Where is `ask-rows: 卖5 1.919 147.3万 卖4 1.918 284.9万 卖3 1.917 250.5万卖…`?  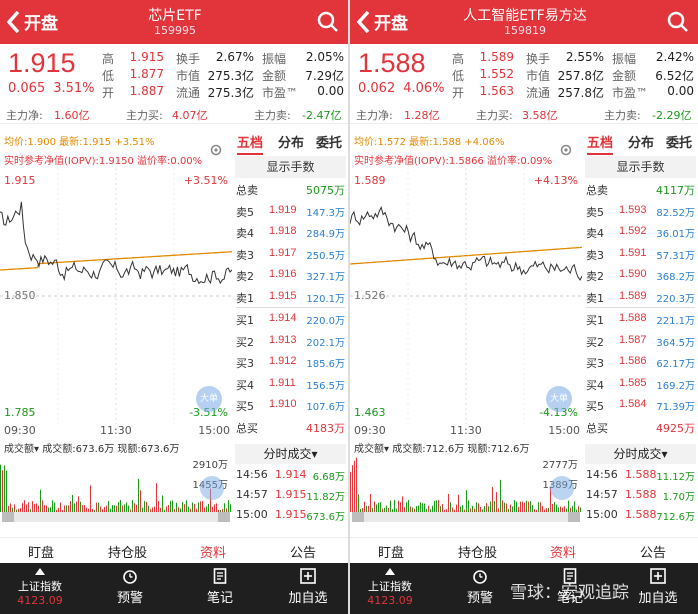 ask-rows: 卖5 1.919 147.3万 卖4 1.918 284.9万 卖3 1.917 250.5万卖… is located at coordinates (290, 254).